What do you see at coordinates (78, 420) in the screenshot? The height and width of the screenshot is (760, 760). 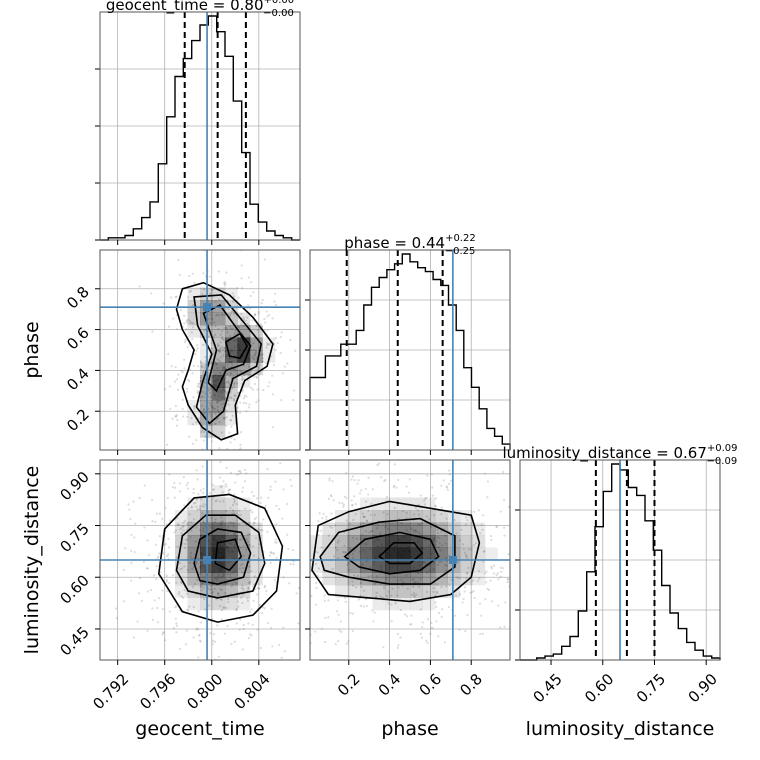 I see `y-tick-label-phase: 0.2` at bounding box center [78, 420].